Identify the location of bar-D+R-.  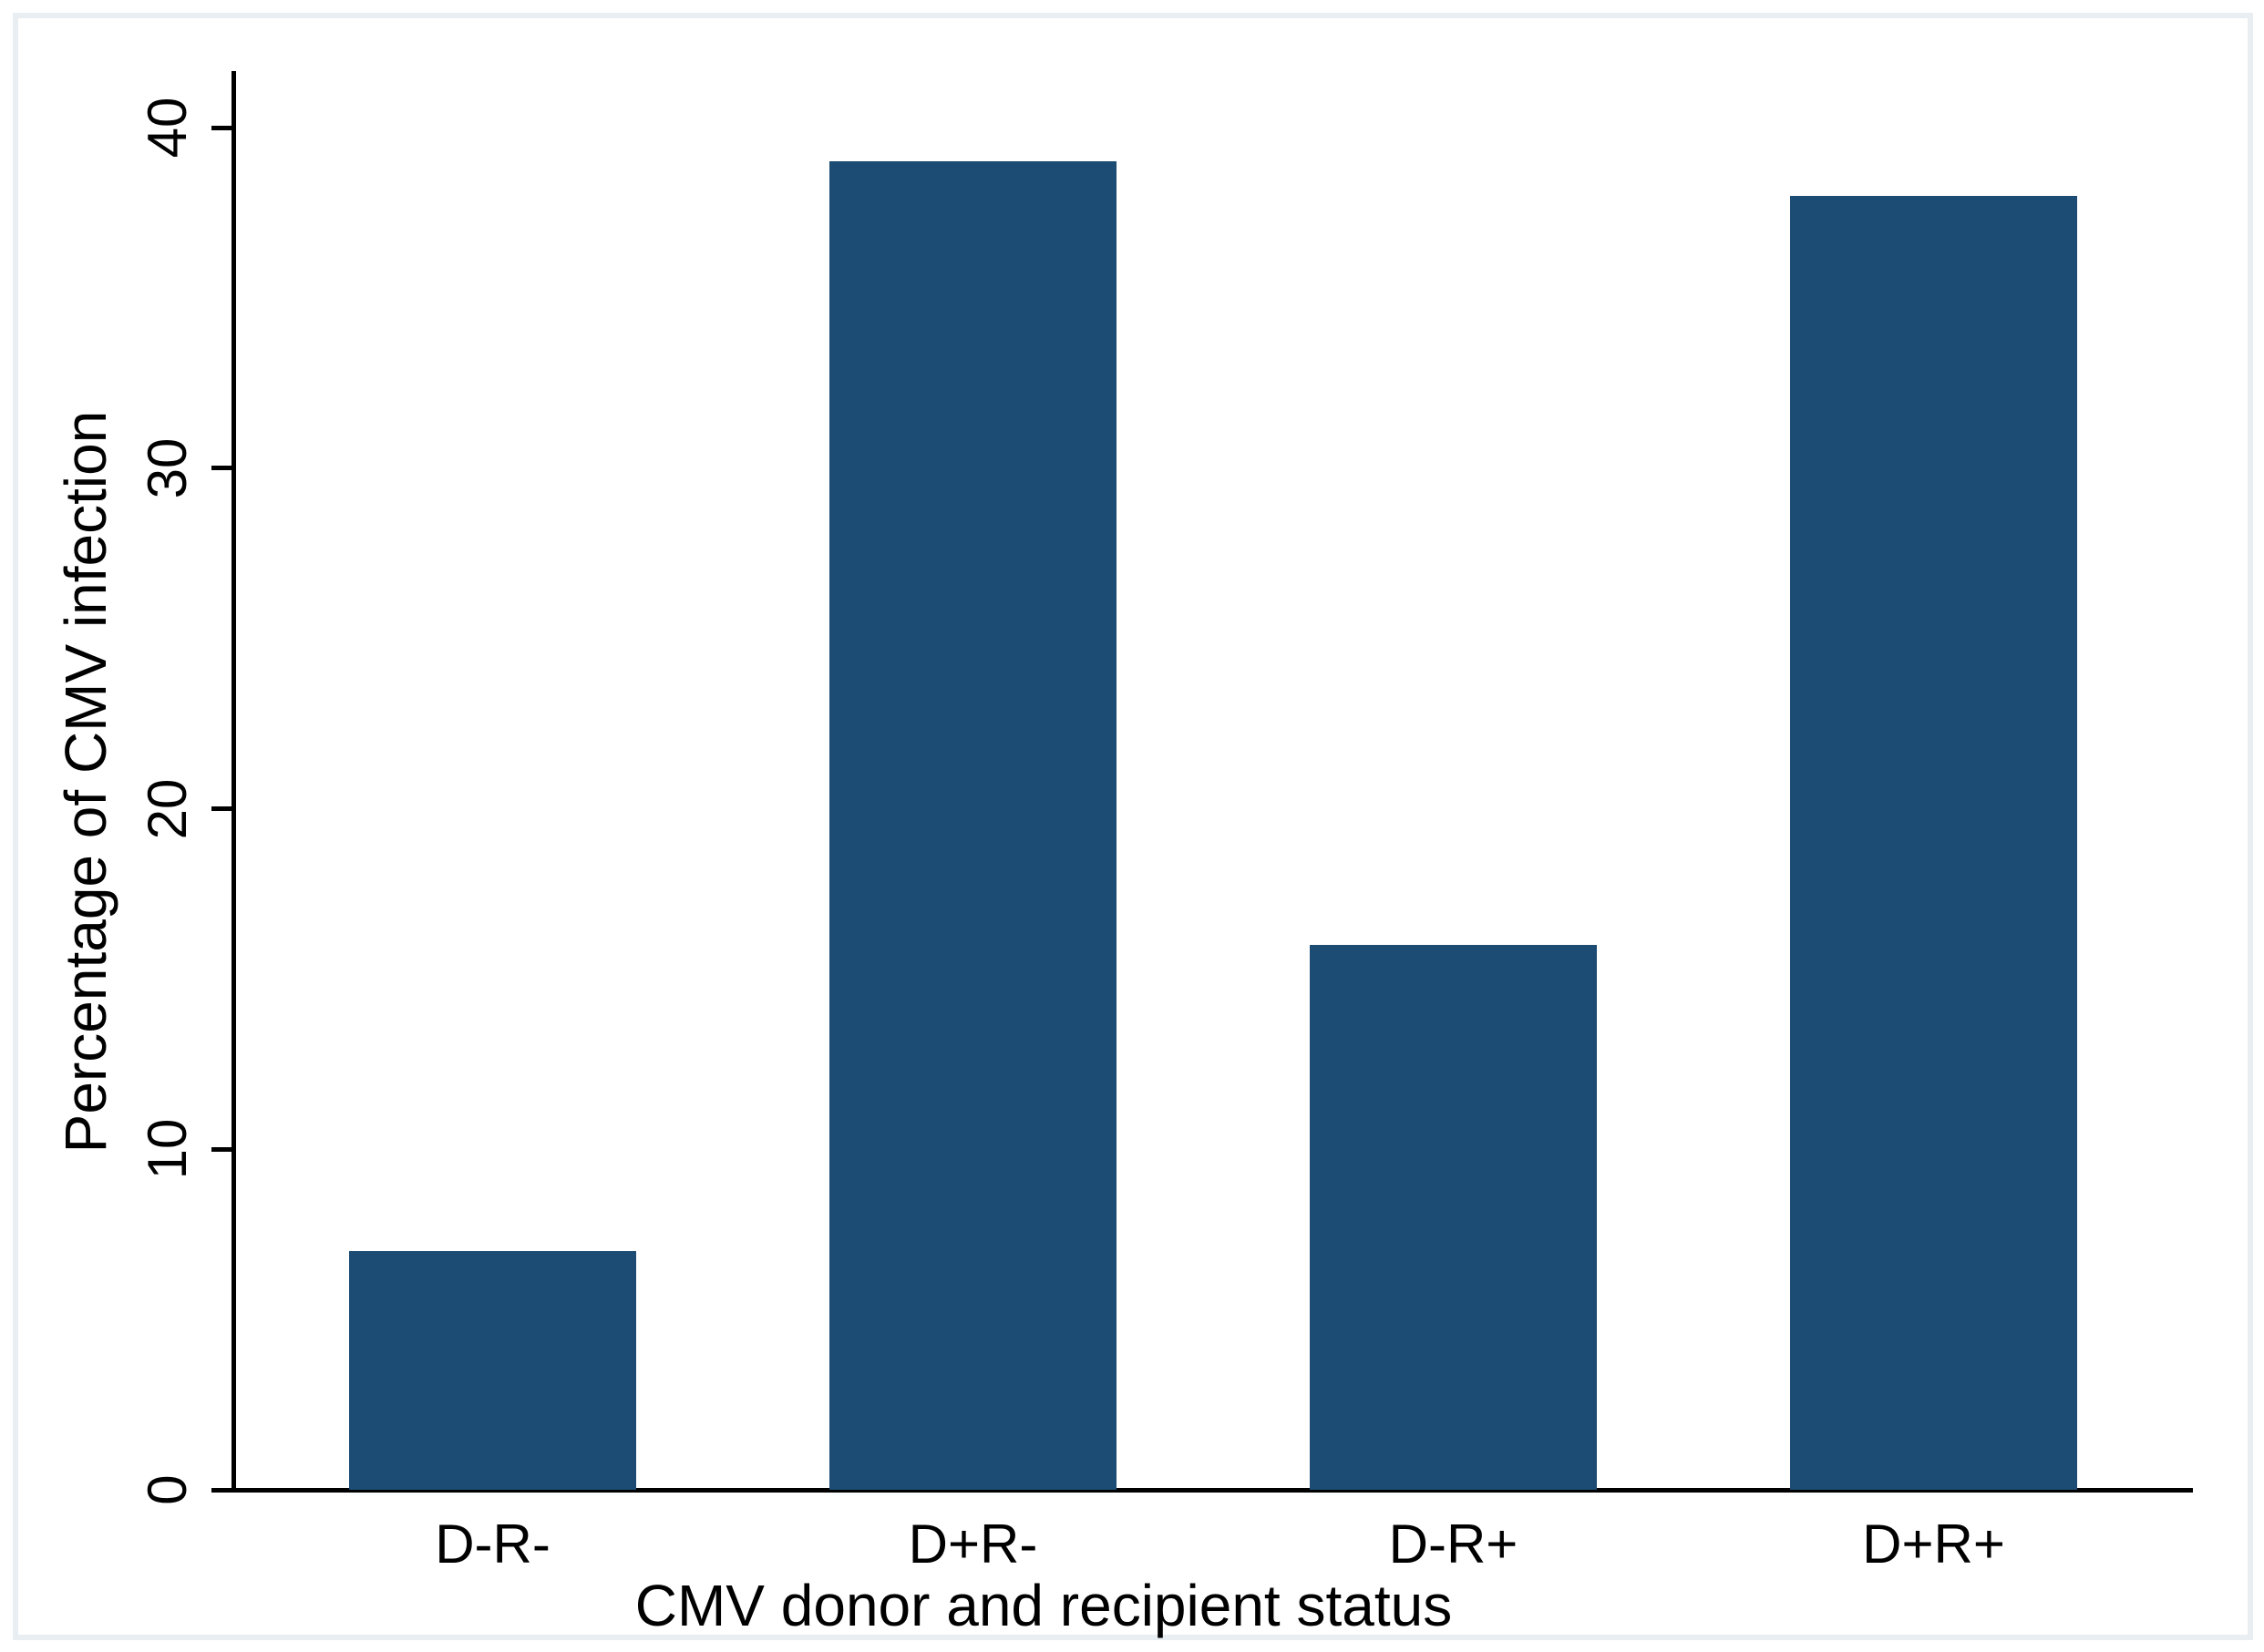
(973, 825).